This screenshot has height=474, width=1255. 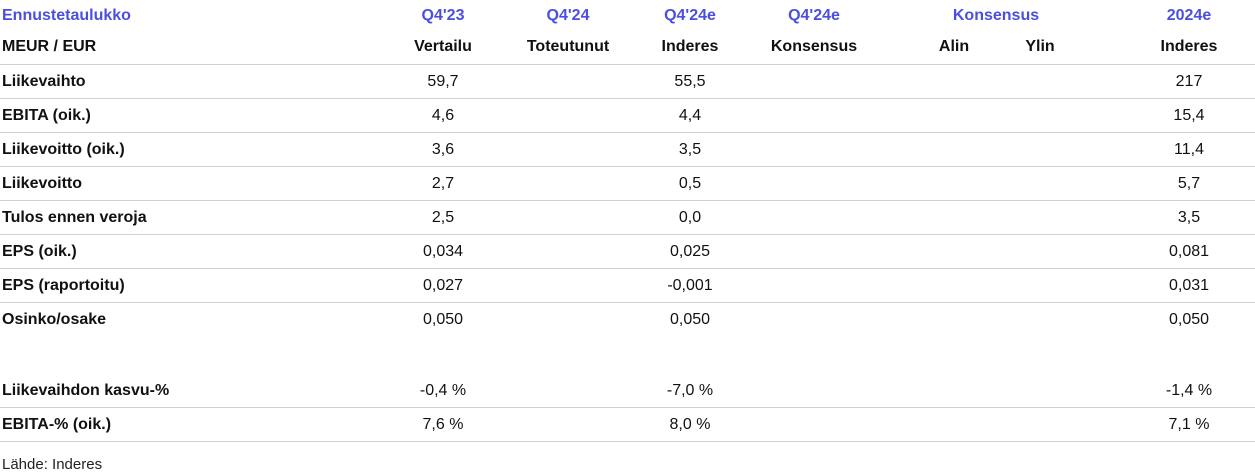 I want to click on col-subheader-konsensus: Konsensus, so click(x=814, y=46).